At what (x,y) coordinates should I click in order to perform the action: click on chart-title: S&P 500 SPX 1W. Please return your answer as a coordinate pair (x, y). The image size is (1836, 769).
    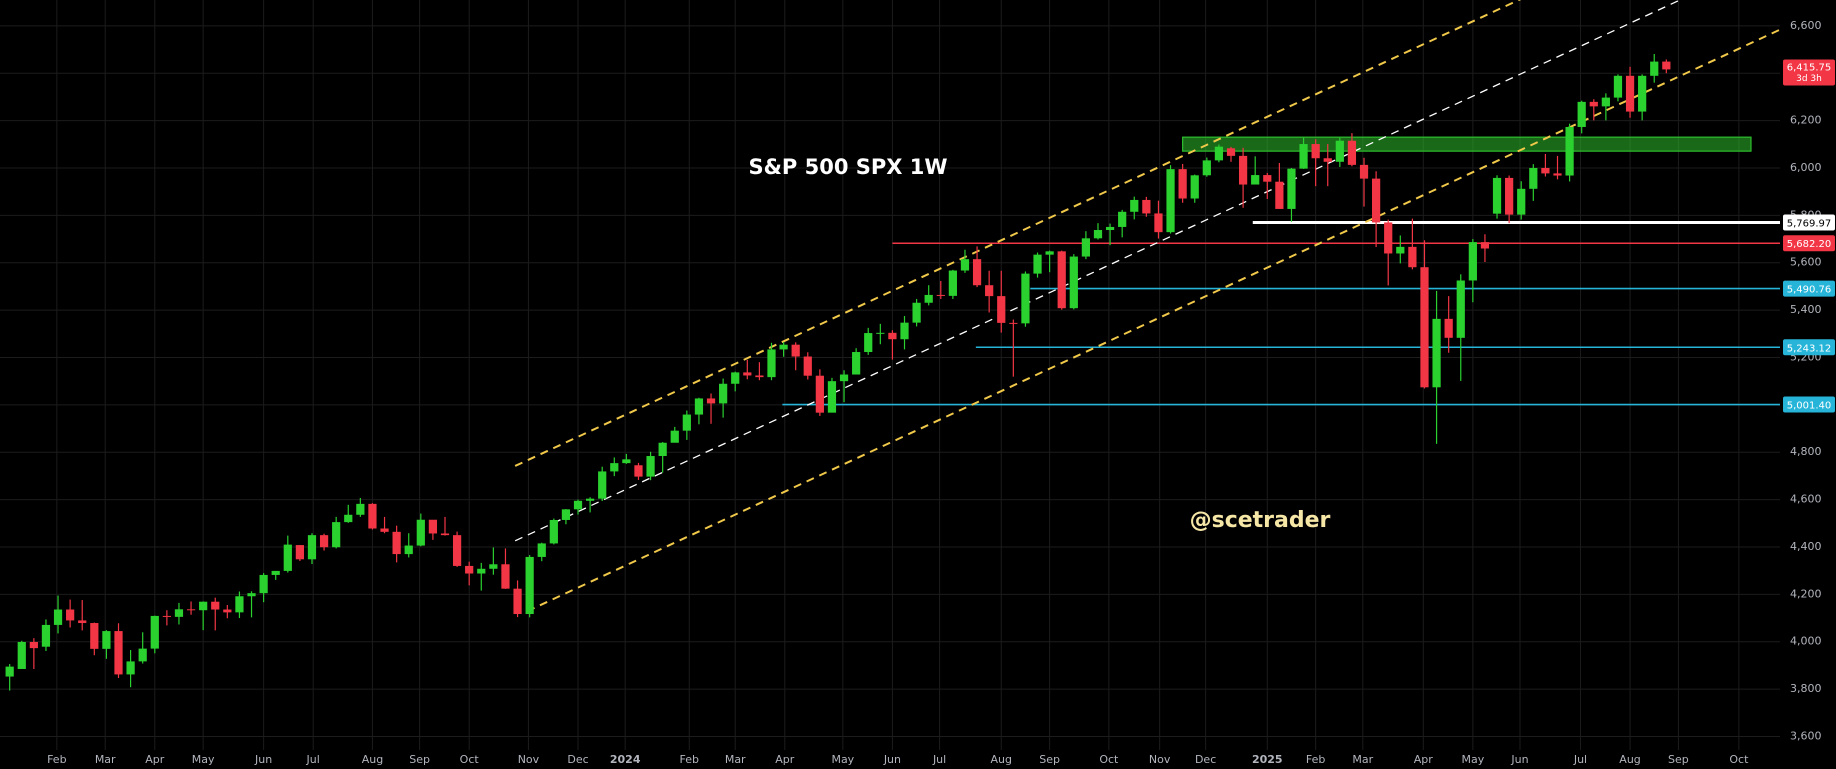
    Looking at the image, I should click on (847, 167).